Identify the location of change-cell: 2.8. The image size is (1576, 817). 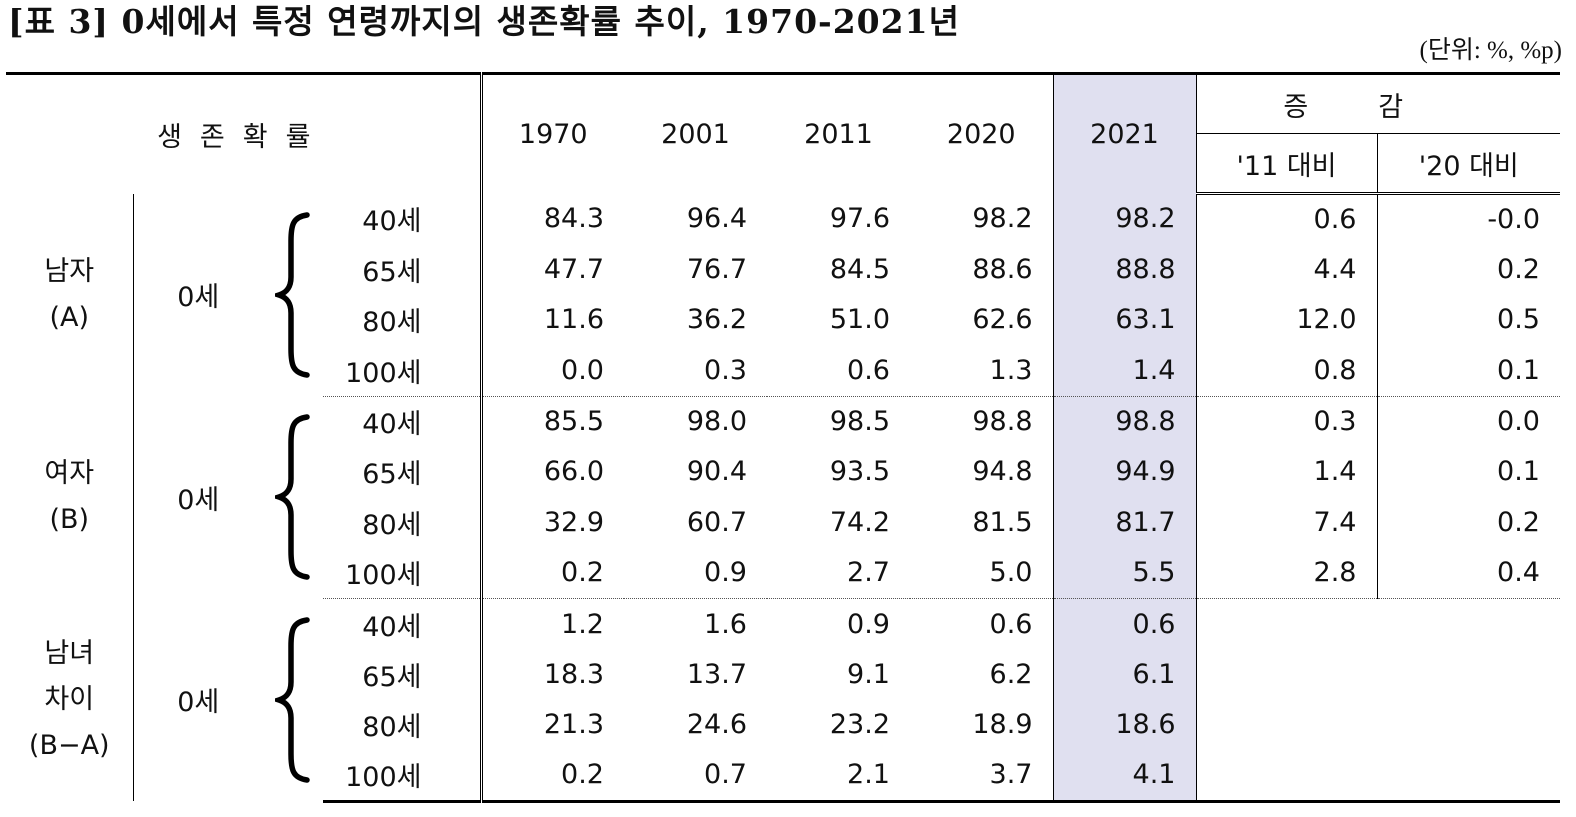
(1287, 573).